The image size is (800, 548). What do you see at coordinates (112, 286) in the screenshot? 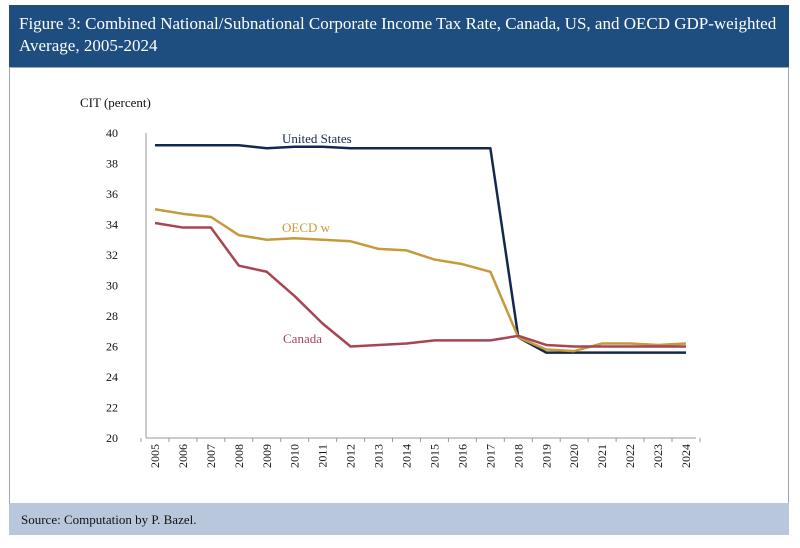
I see `y-tick-label: 30` at bounding box center [112, 286].